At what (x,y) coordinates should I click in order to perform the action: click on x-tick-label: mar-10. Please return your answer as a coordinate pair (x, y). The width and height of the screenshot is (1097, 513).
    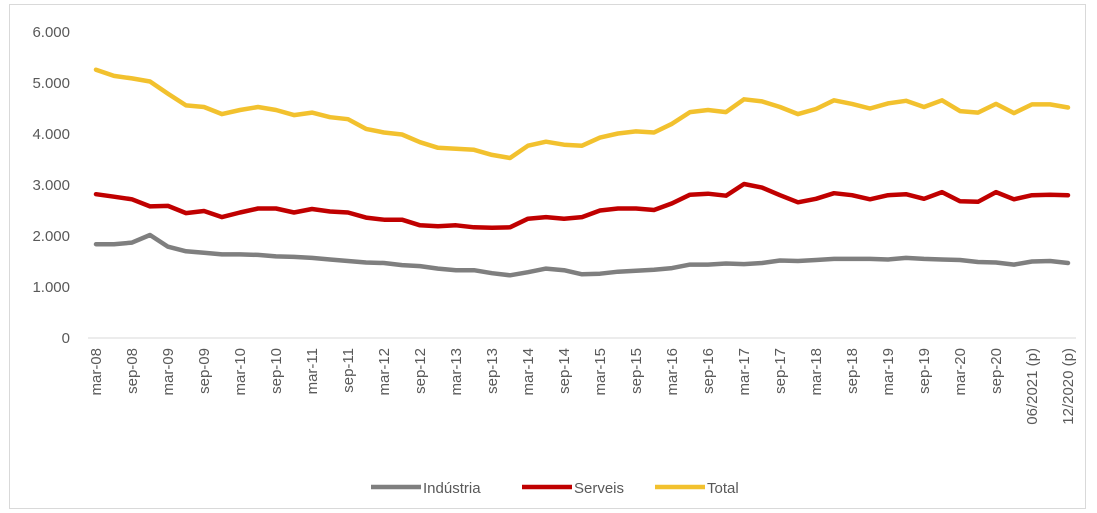
    Looking at the image, I should click on (240, 372).